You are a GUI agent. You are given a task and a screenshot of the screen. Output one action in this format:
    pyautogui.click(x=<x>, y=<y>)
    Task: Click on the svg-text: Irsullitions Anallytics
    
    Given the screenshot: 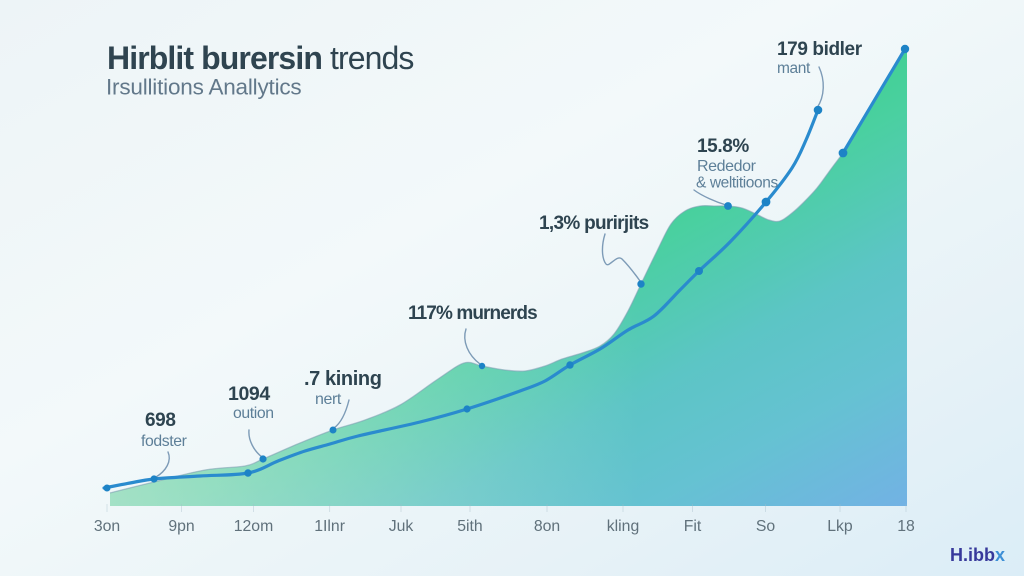 What is the action you would take?
    pyautogui.click(x=203, y=87)
    